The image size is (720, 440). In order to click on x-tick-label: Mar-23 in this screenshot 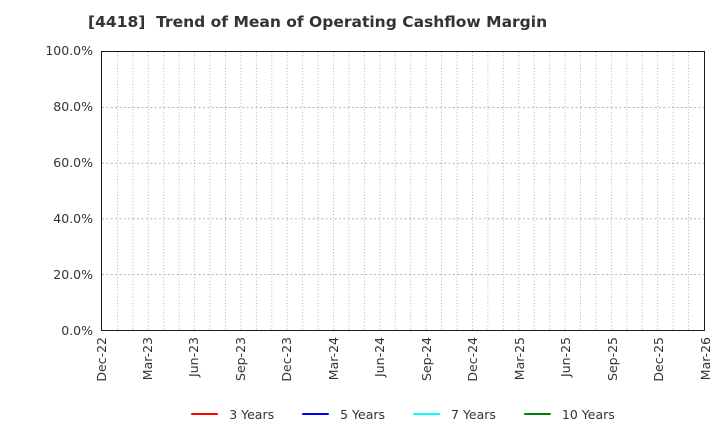, I will do `click(147, 358)`.